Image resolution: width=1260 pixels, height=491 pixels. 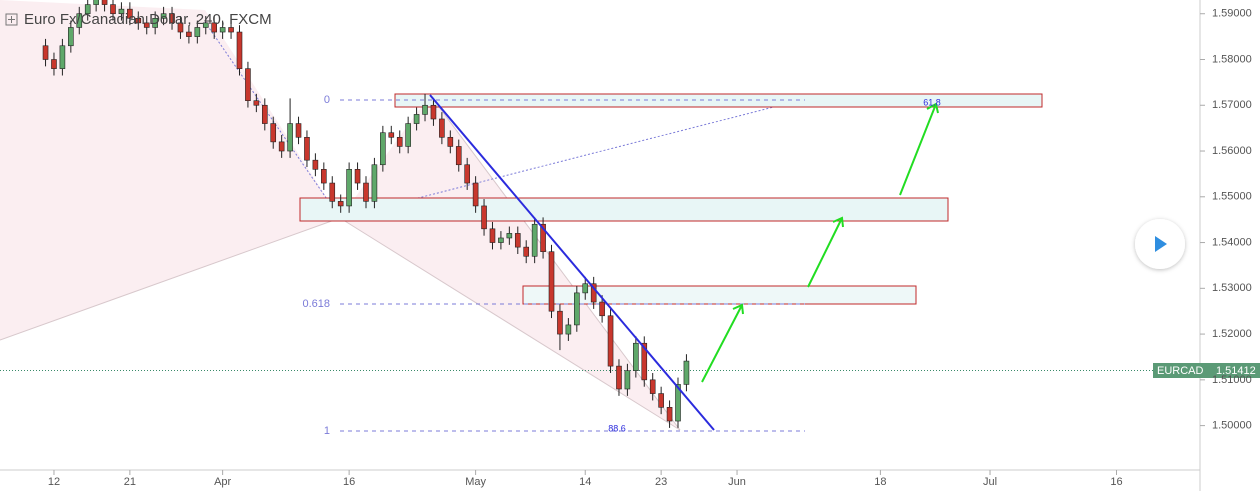 What do you see at coordinates (222, 482) in the screenshot?
I see `x-tick-label: Apr` at bounding box center [222, 482].